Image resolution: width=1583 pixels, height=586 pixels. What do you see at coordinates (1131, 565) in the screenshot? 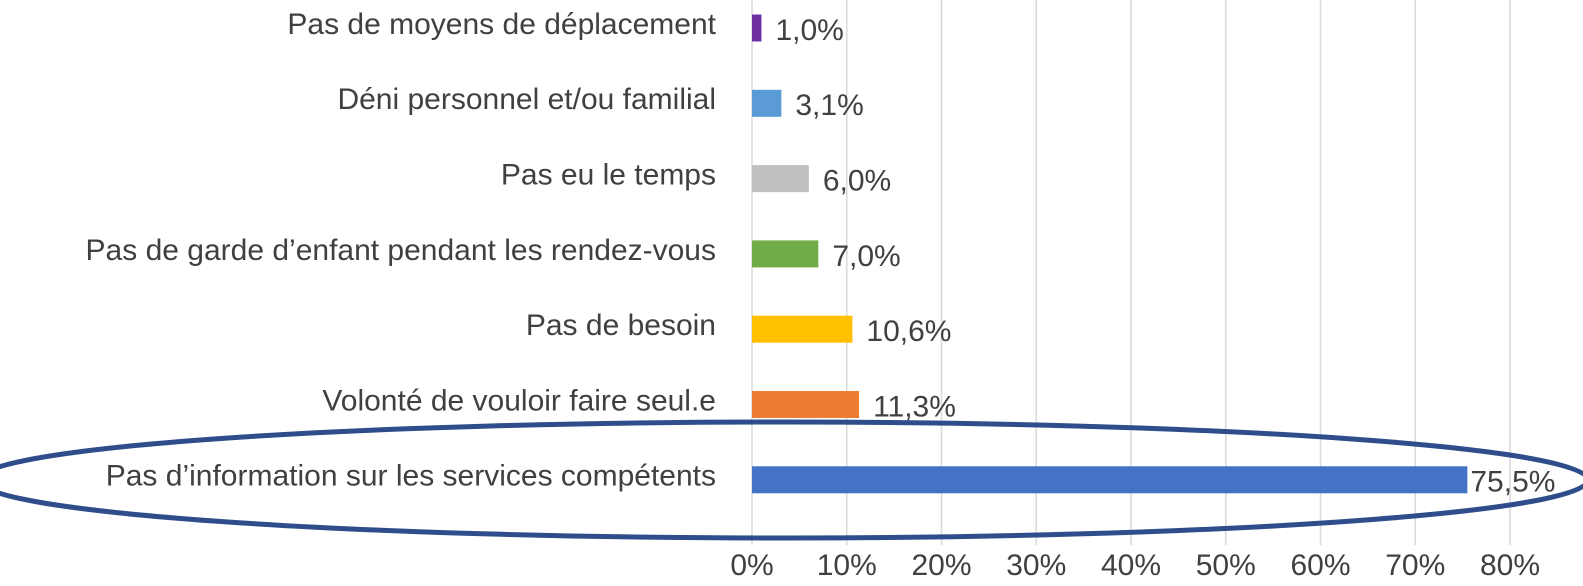
I see `x-tick-label: 40%` at bounding box center [1131, 565].